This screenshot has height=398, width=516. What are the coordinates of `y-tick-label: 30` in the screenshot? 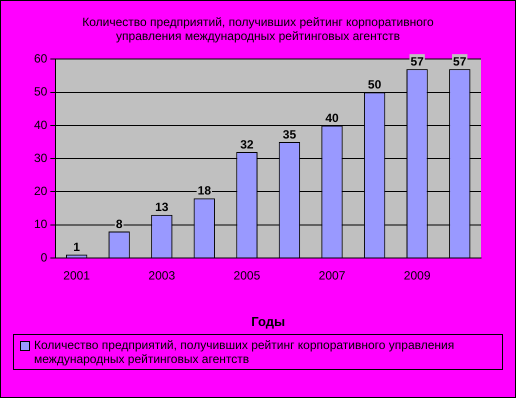 It's located at (41, 157).